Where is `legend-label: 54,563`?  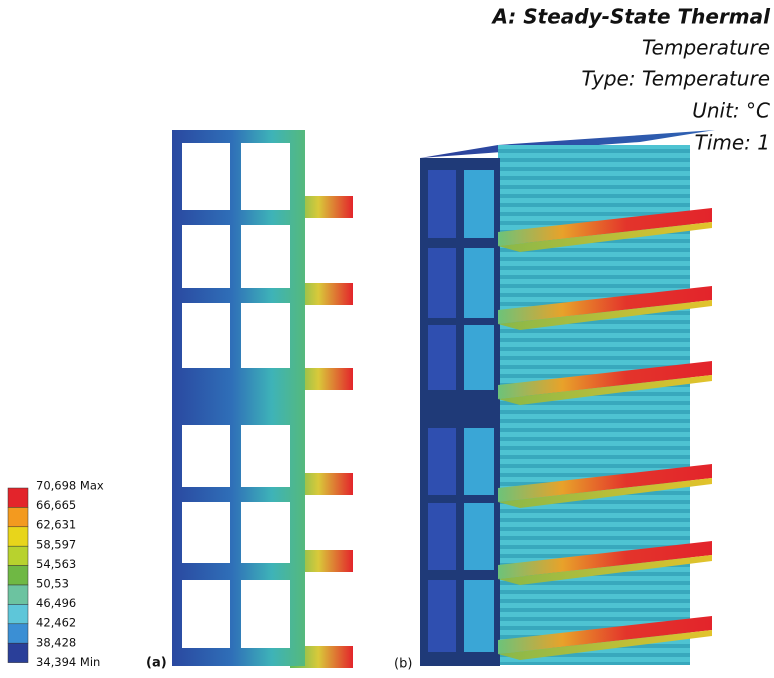 legend-label: 54,563 is located at coordinates (56, 564).